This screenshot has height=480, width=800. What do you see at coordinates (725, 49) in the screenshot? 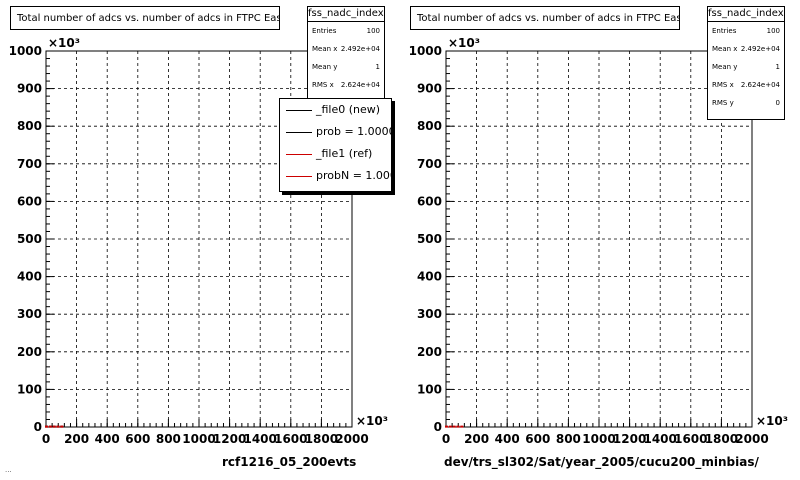
I see `stats-label: Mean x` at bounding box center [725, 49].